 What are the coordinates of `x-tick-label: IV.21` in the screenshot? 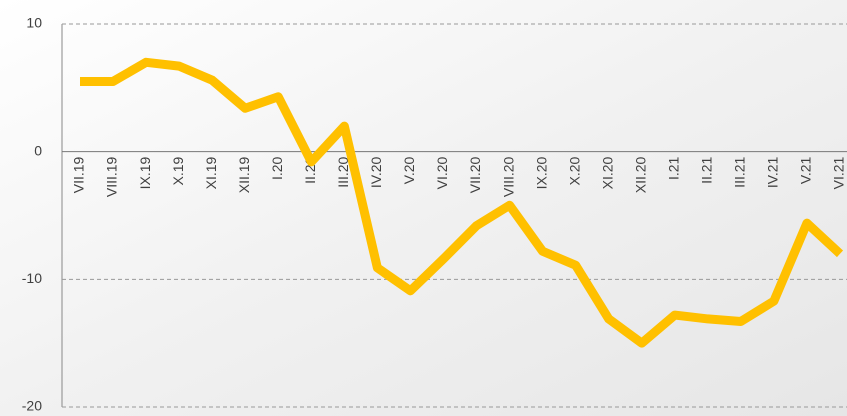 It's located at (773, 172).